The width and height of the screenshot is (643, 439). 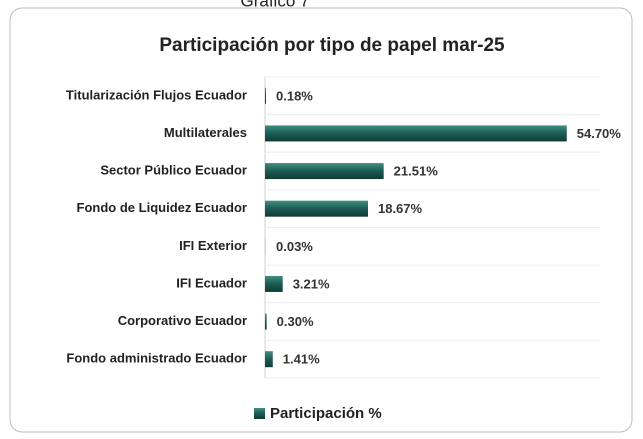 I want to click on value-label: 0.18%, so click(x=294, y=95).